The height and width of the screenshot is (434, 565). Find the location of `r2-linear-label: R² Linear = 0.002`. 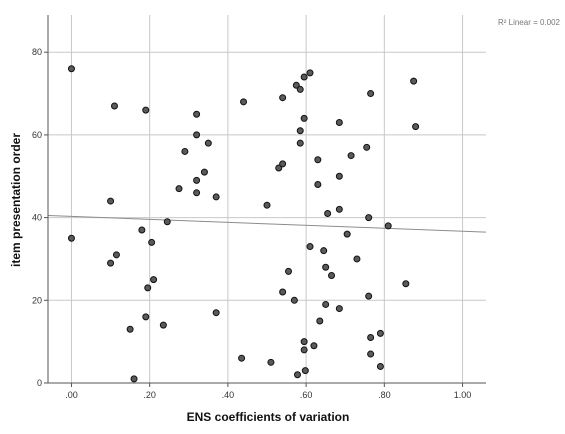

r2-linear-label: R² Linear = 0.002 is located at coordinates (529, 22).